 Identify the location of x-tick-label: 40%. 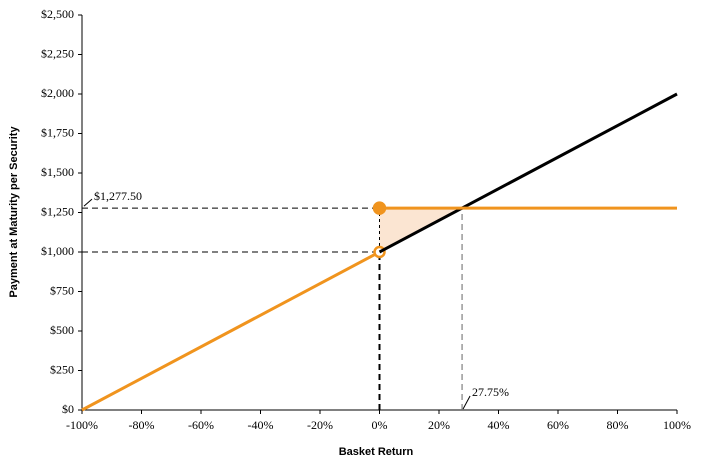
(499, 425).